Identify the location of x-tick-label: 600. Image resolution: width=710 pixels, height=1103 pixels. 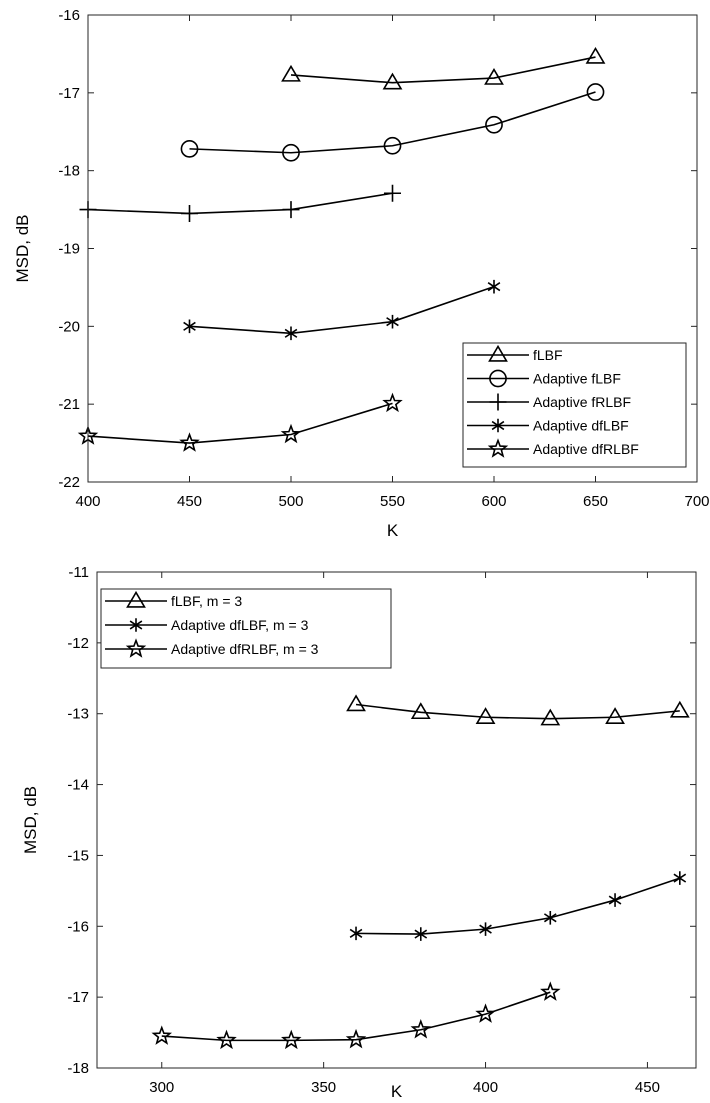
(493, 501).